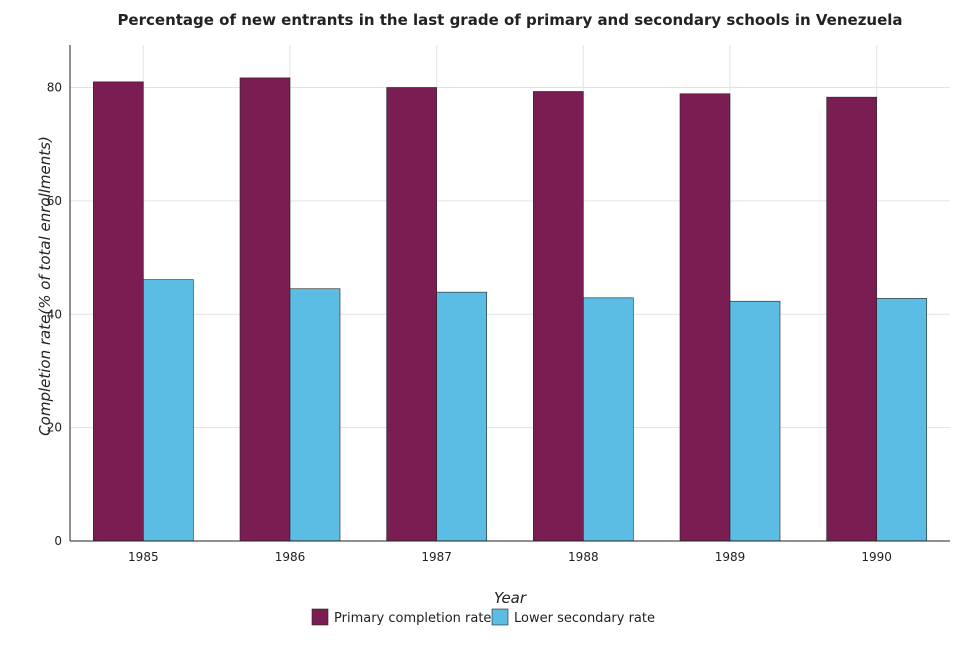  What do you see at coordinates (876, 557) in the screenshot?
I see `x-tick-label: 1990` at bounding box center [876, 557].